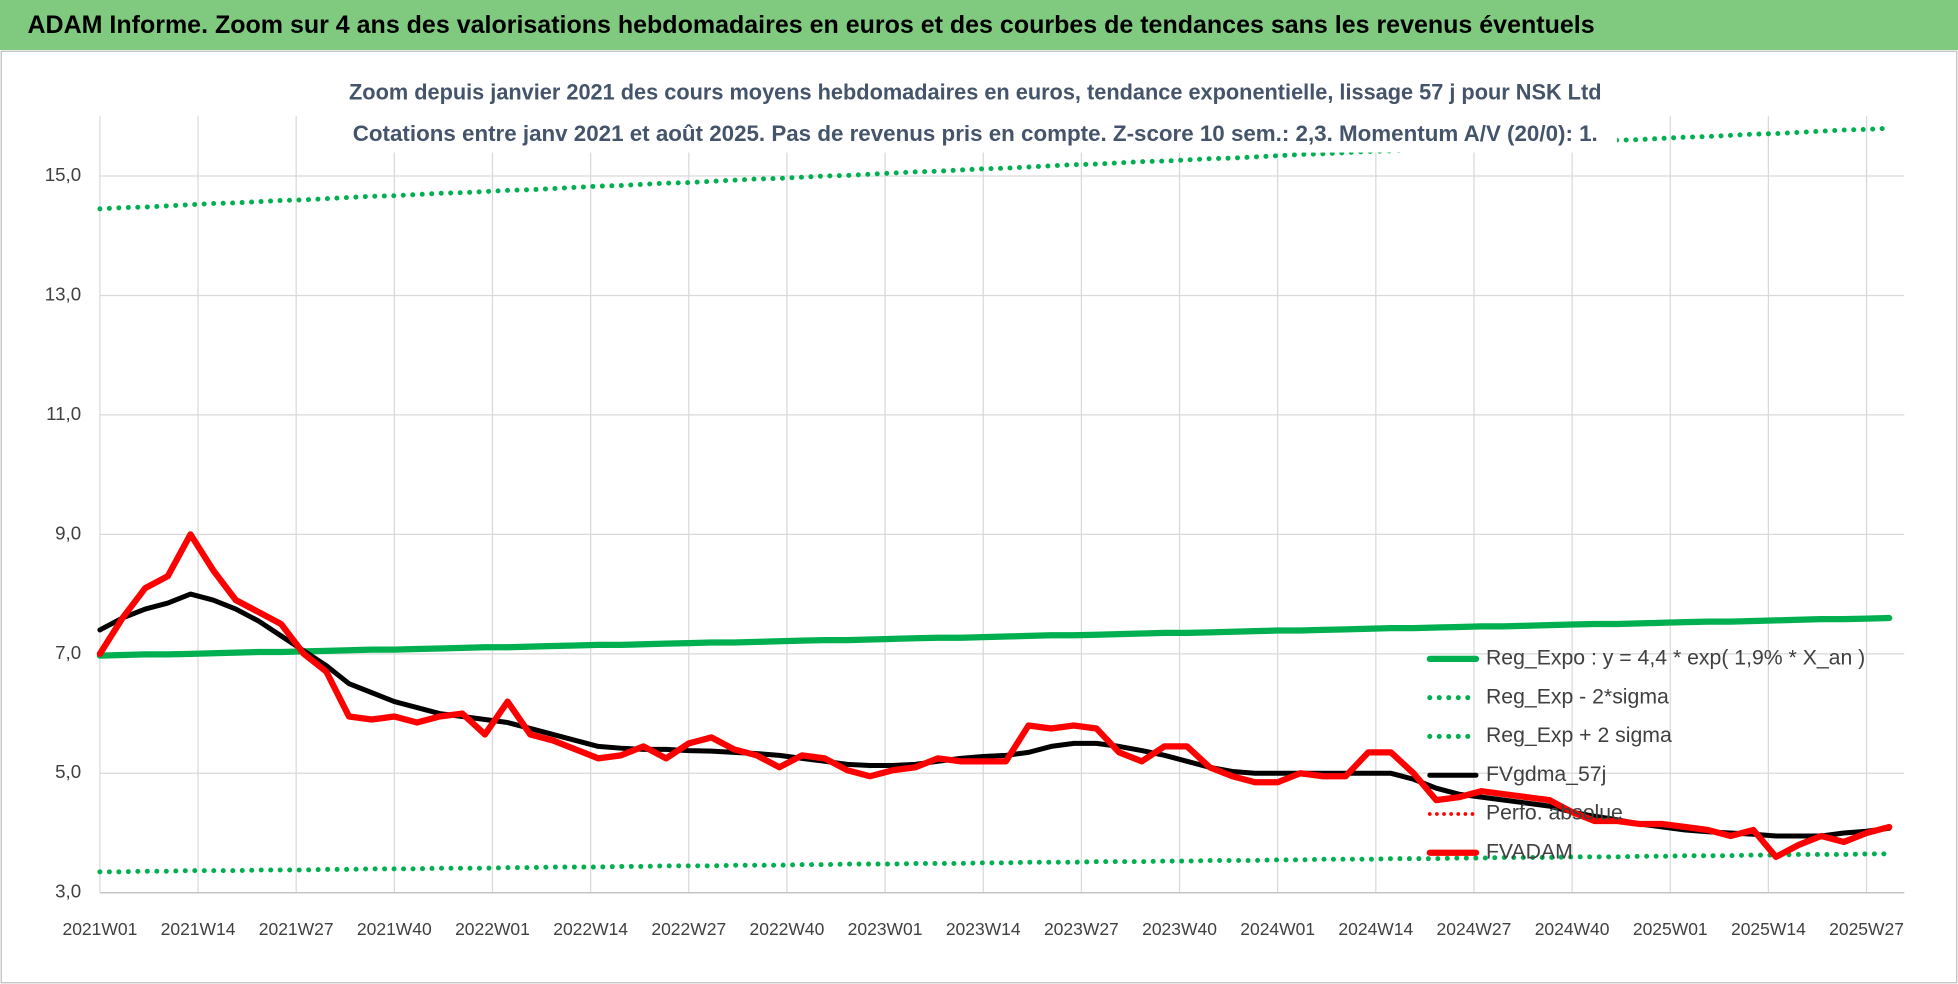  Describe the element at coordinates (1277, 929) in the screenshot. I see `x-tick-label: 2024W01` at that location.